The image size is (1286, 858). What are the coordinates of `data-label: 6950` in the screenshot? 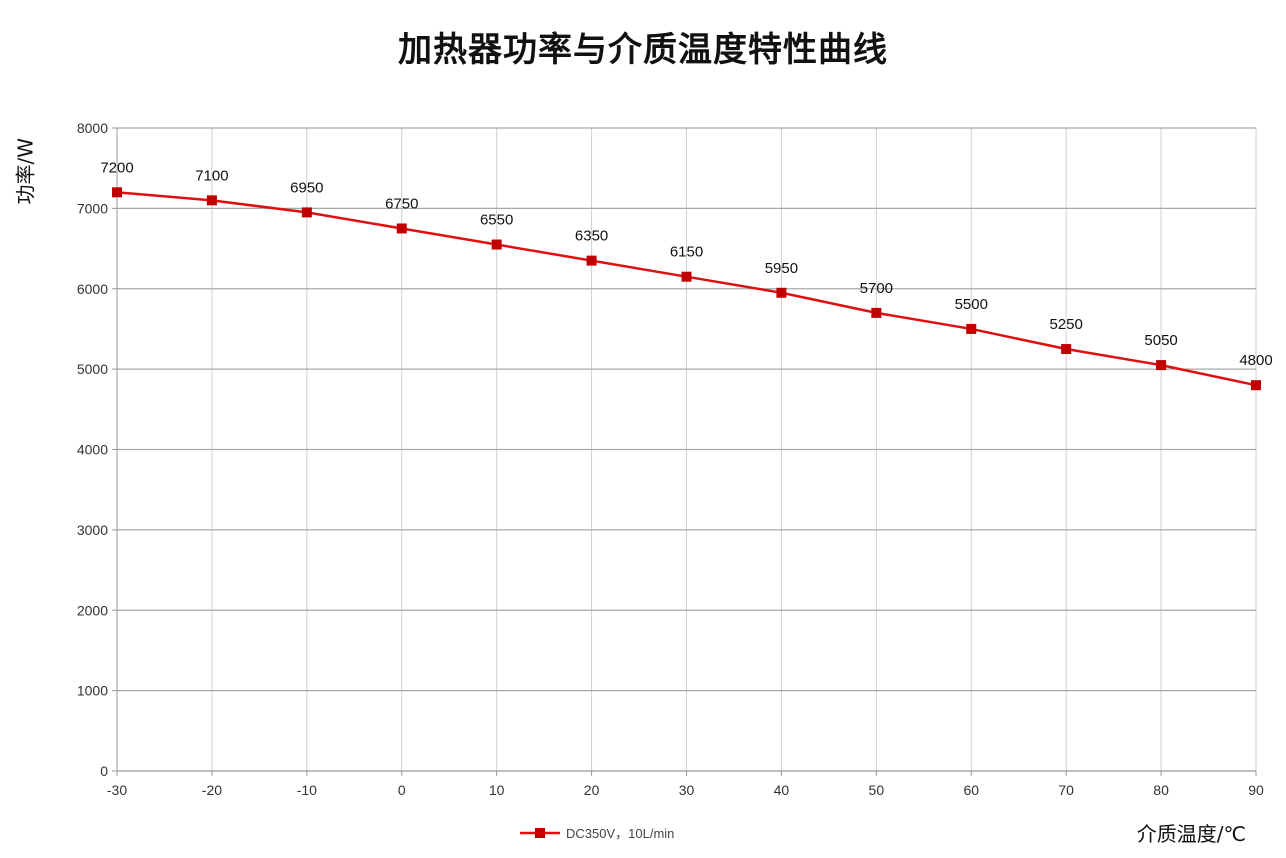 It's located at (306, 187).